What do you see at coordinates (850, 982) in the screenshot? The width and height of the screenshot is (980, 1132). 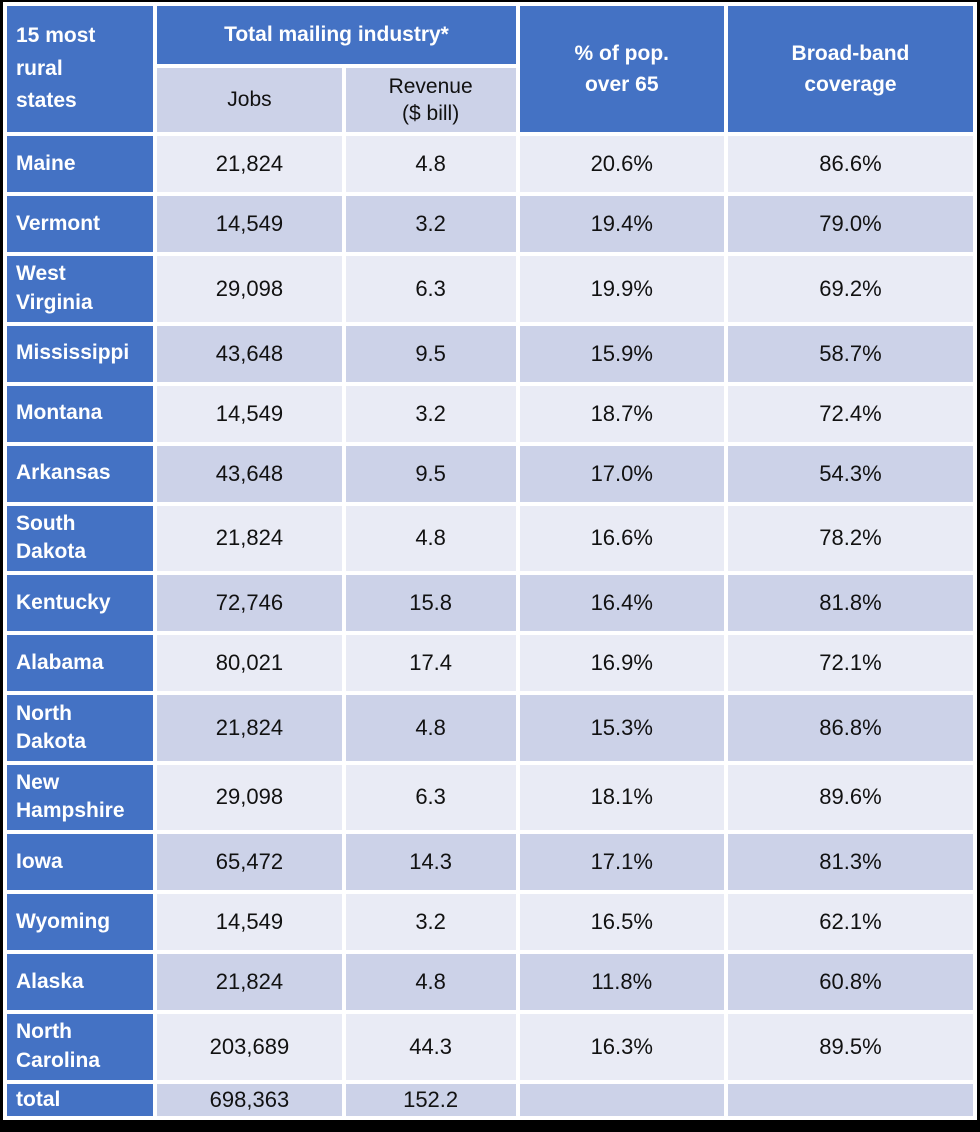 I see `broadband-cell: 60.8%` at bounding box center [850, 982].